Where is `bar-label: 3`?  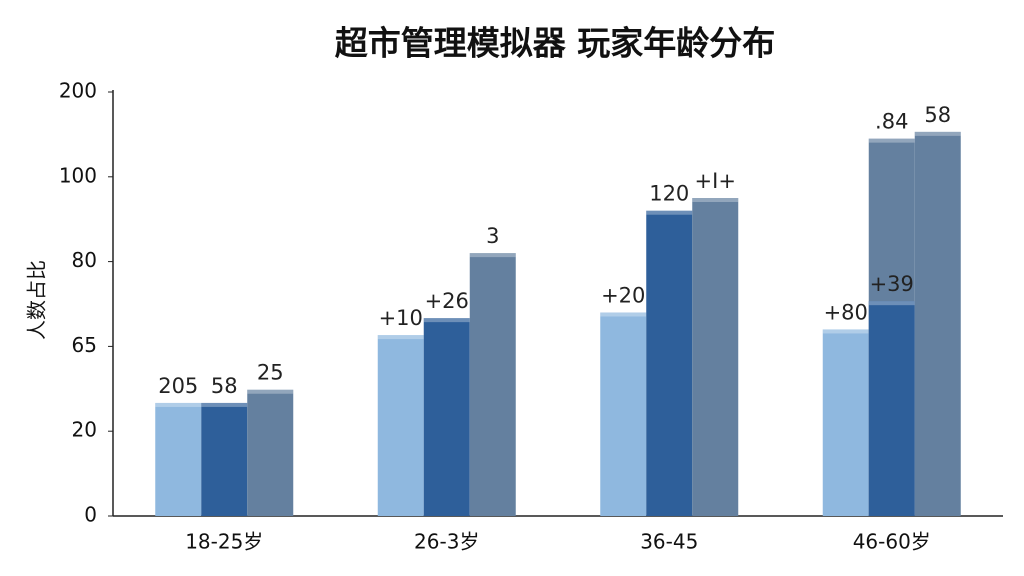 bar-label: 3 is located at coordinates (492, 236).